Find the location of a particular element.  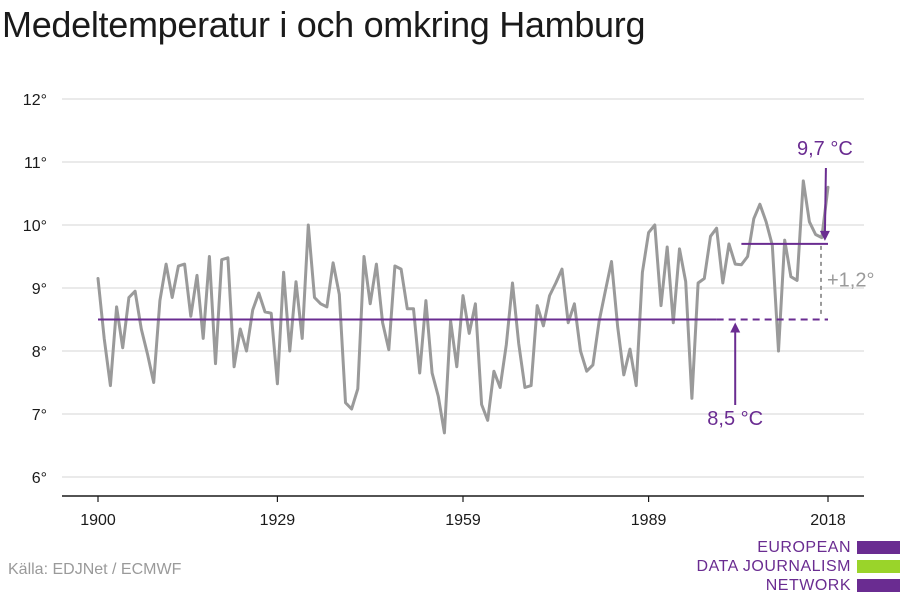

y-tick-label: 9° is located at coordinates (39, 289).